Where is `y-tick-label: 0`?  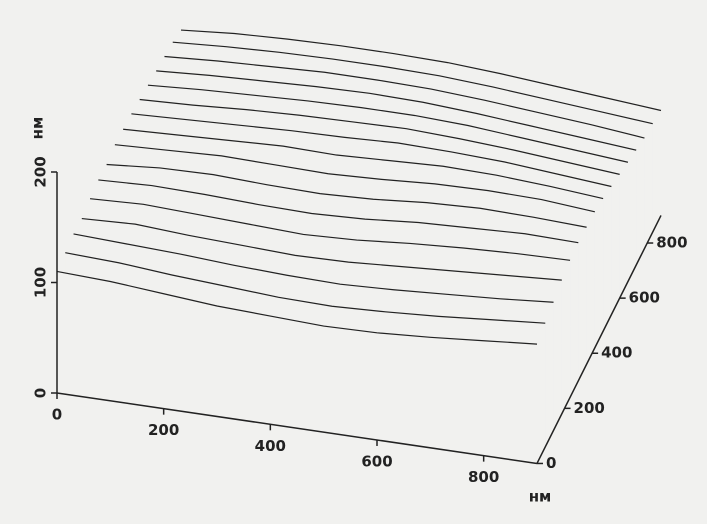 y-tick-label: 0 is located at coordinates (551, 463).